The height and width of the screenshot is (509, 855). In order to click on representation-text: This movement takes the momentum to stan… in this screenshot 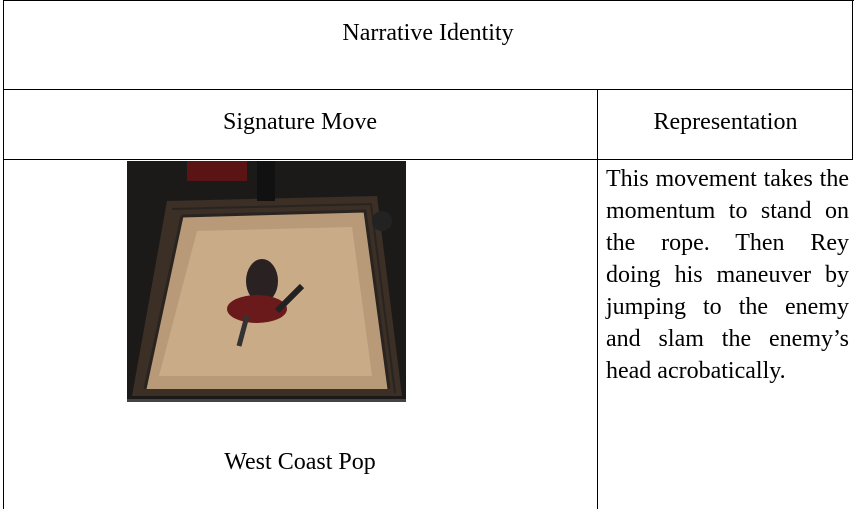, I will do `click(727, 275)`.